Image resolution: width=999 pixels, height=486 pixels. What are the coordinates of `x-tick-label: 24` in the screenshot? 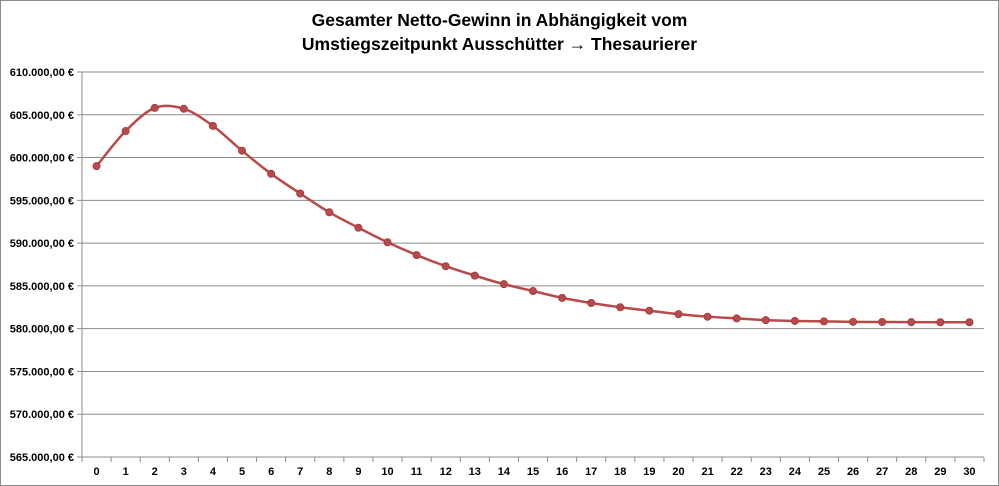 It's located at (795, 472).